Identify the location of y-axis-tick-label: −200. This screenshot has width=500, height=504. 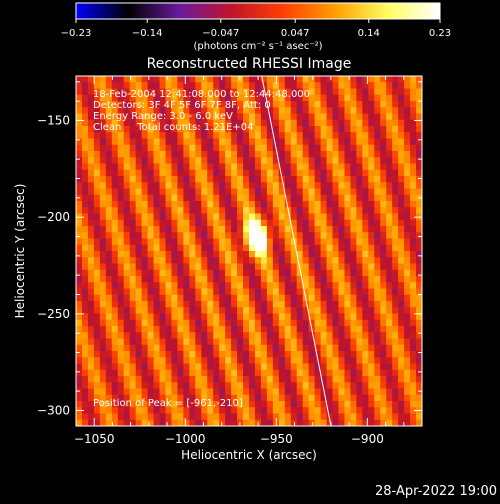
(53, 217).